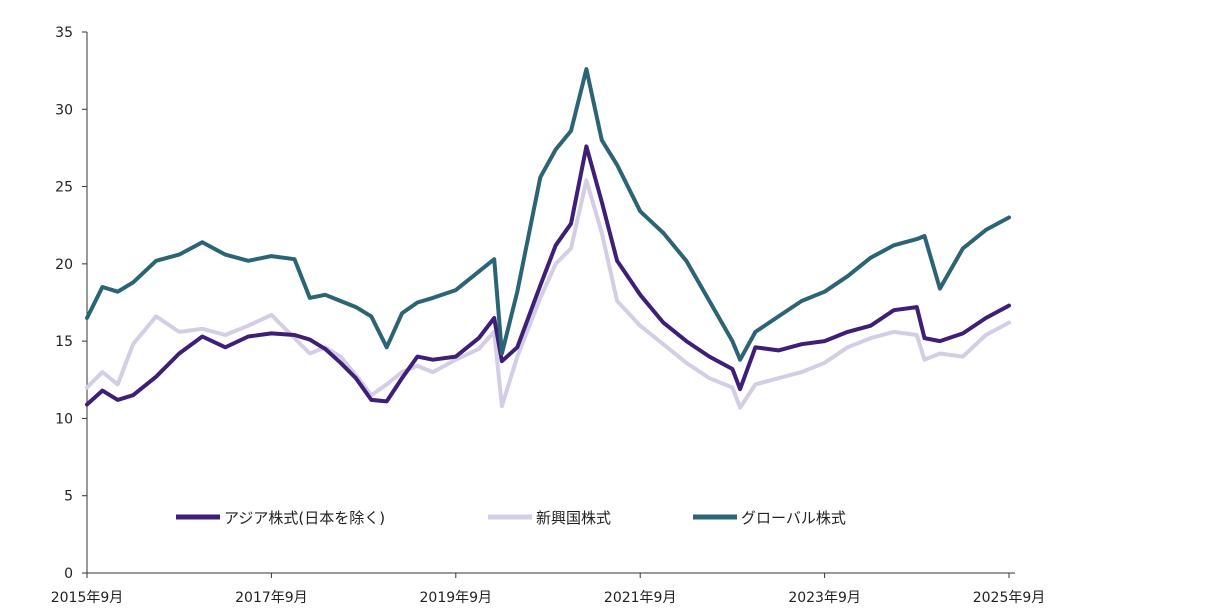 The image size is (1206, 613). I want to click on y-tick-label: 35, so click(64, 33).